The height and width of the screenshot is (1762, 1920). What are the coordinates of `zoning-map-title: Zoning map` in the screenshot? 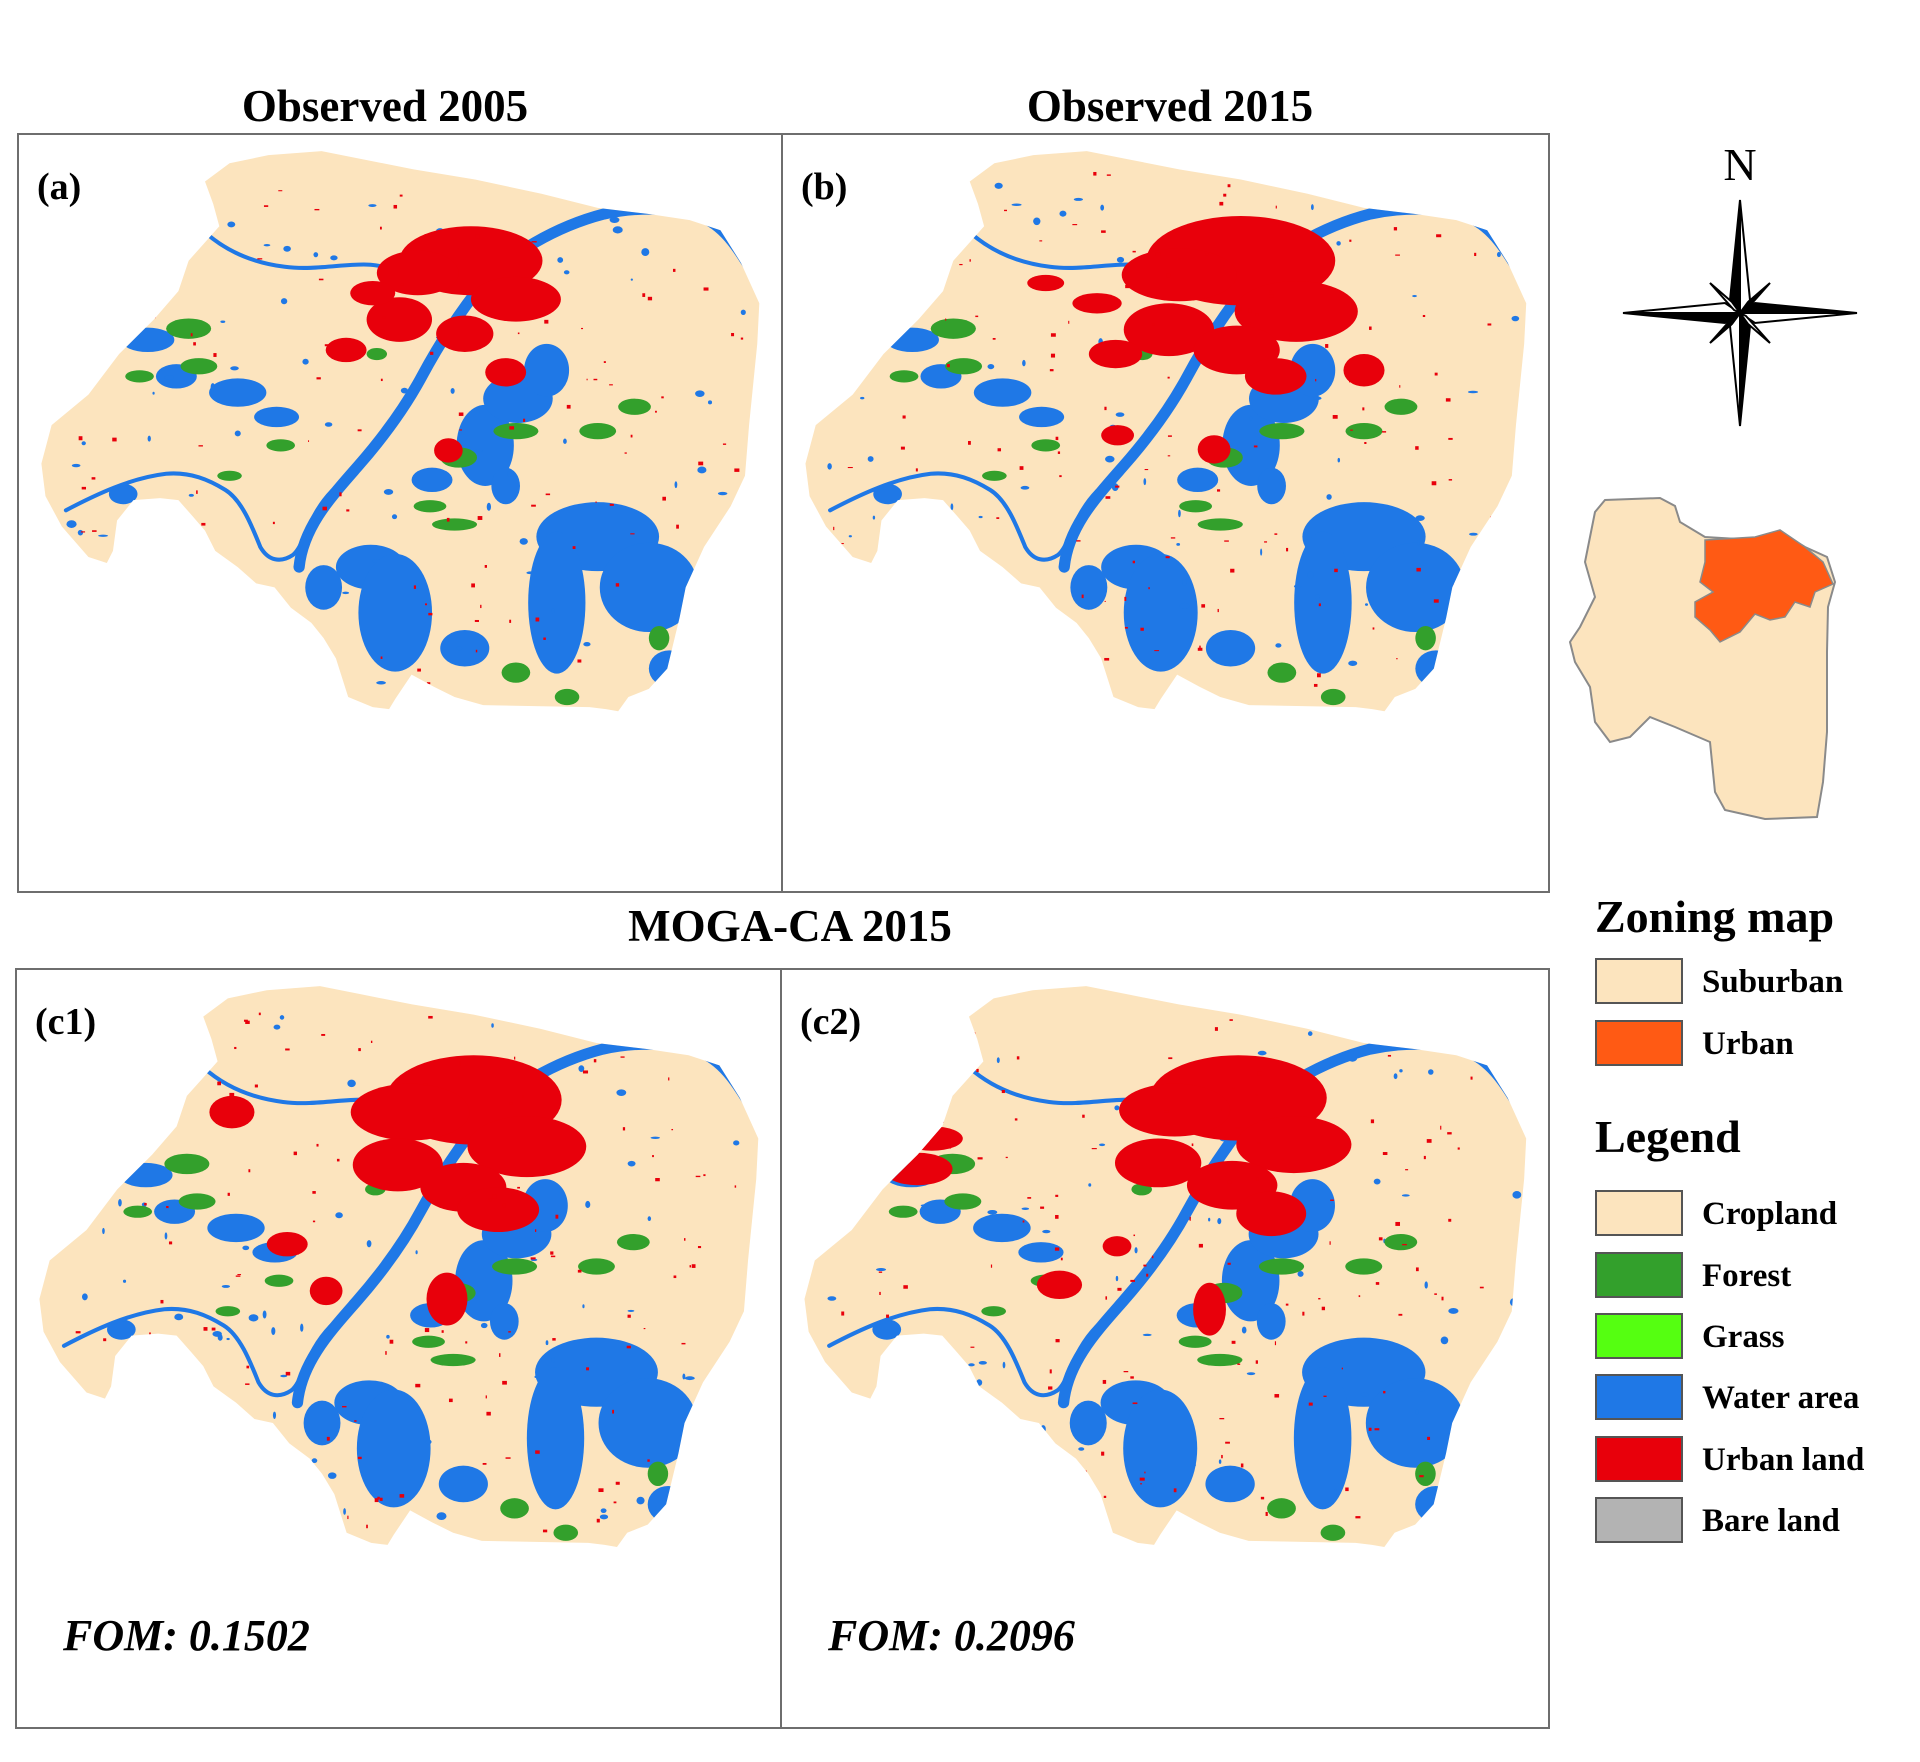 It's located at (1715, 916).